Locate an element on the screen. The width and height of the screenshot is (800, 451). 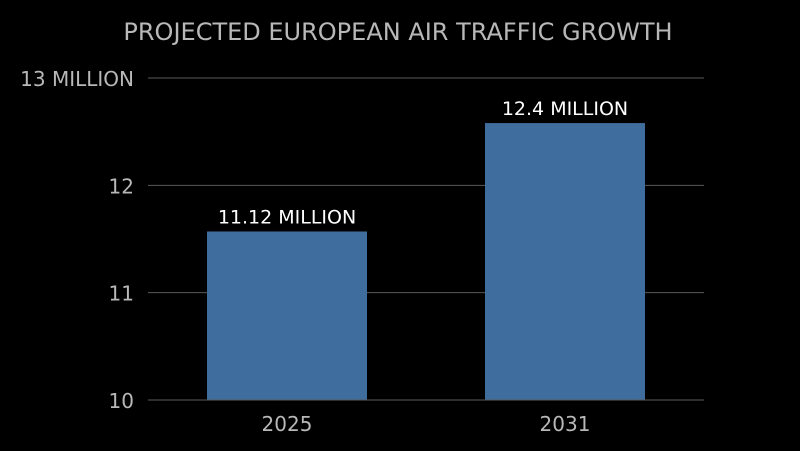
bar-2025 is located at coordinates (287, 315).